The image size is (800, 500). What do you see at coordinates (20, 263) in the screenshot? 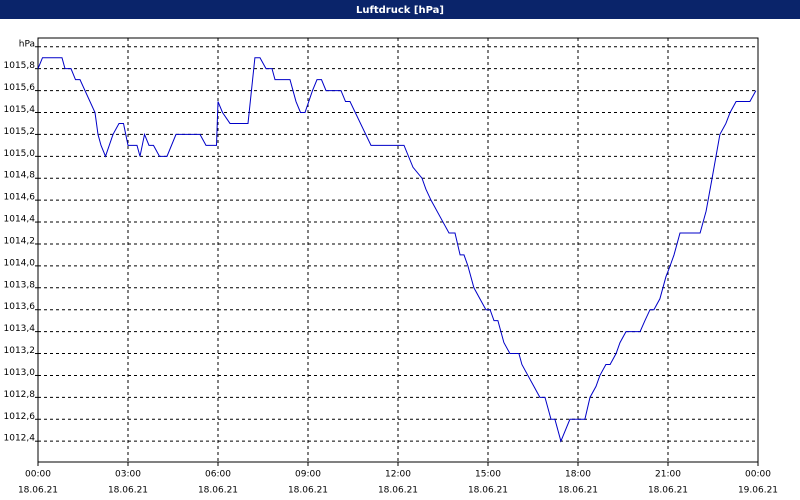
I see `y-tick-label: 1014,0` at bounding box center [20, 263].